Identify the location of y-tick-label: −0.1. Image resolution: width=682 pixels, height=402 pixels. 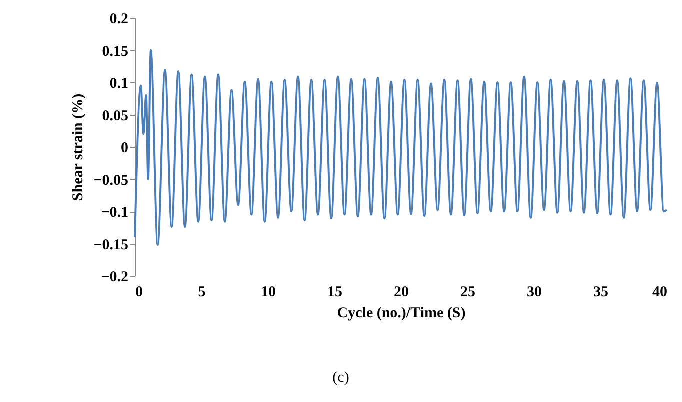
(114, 213).